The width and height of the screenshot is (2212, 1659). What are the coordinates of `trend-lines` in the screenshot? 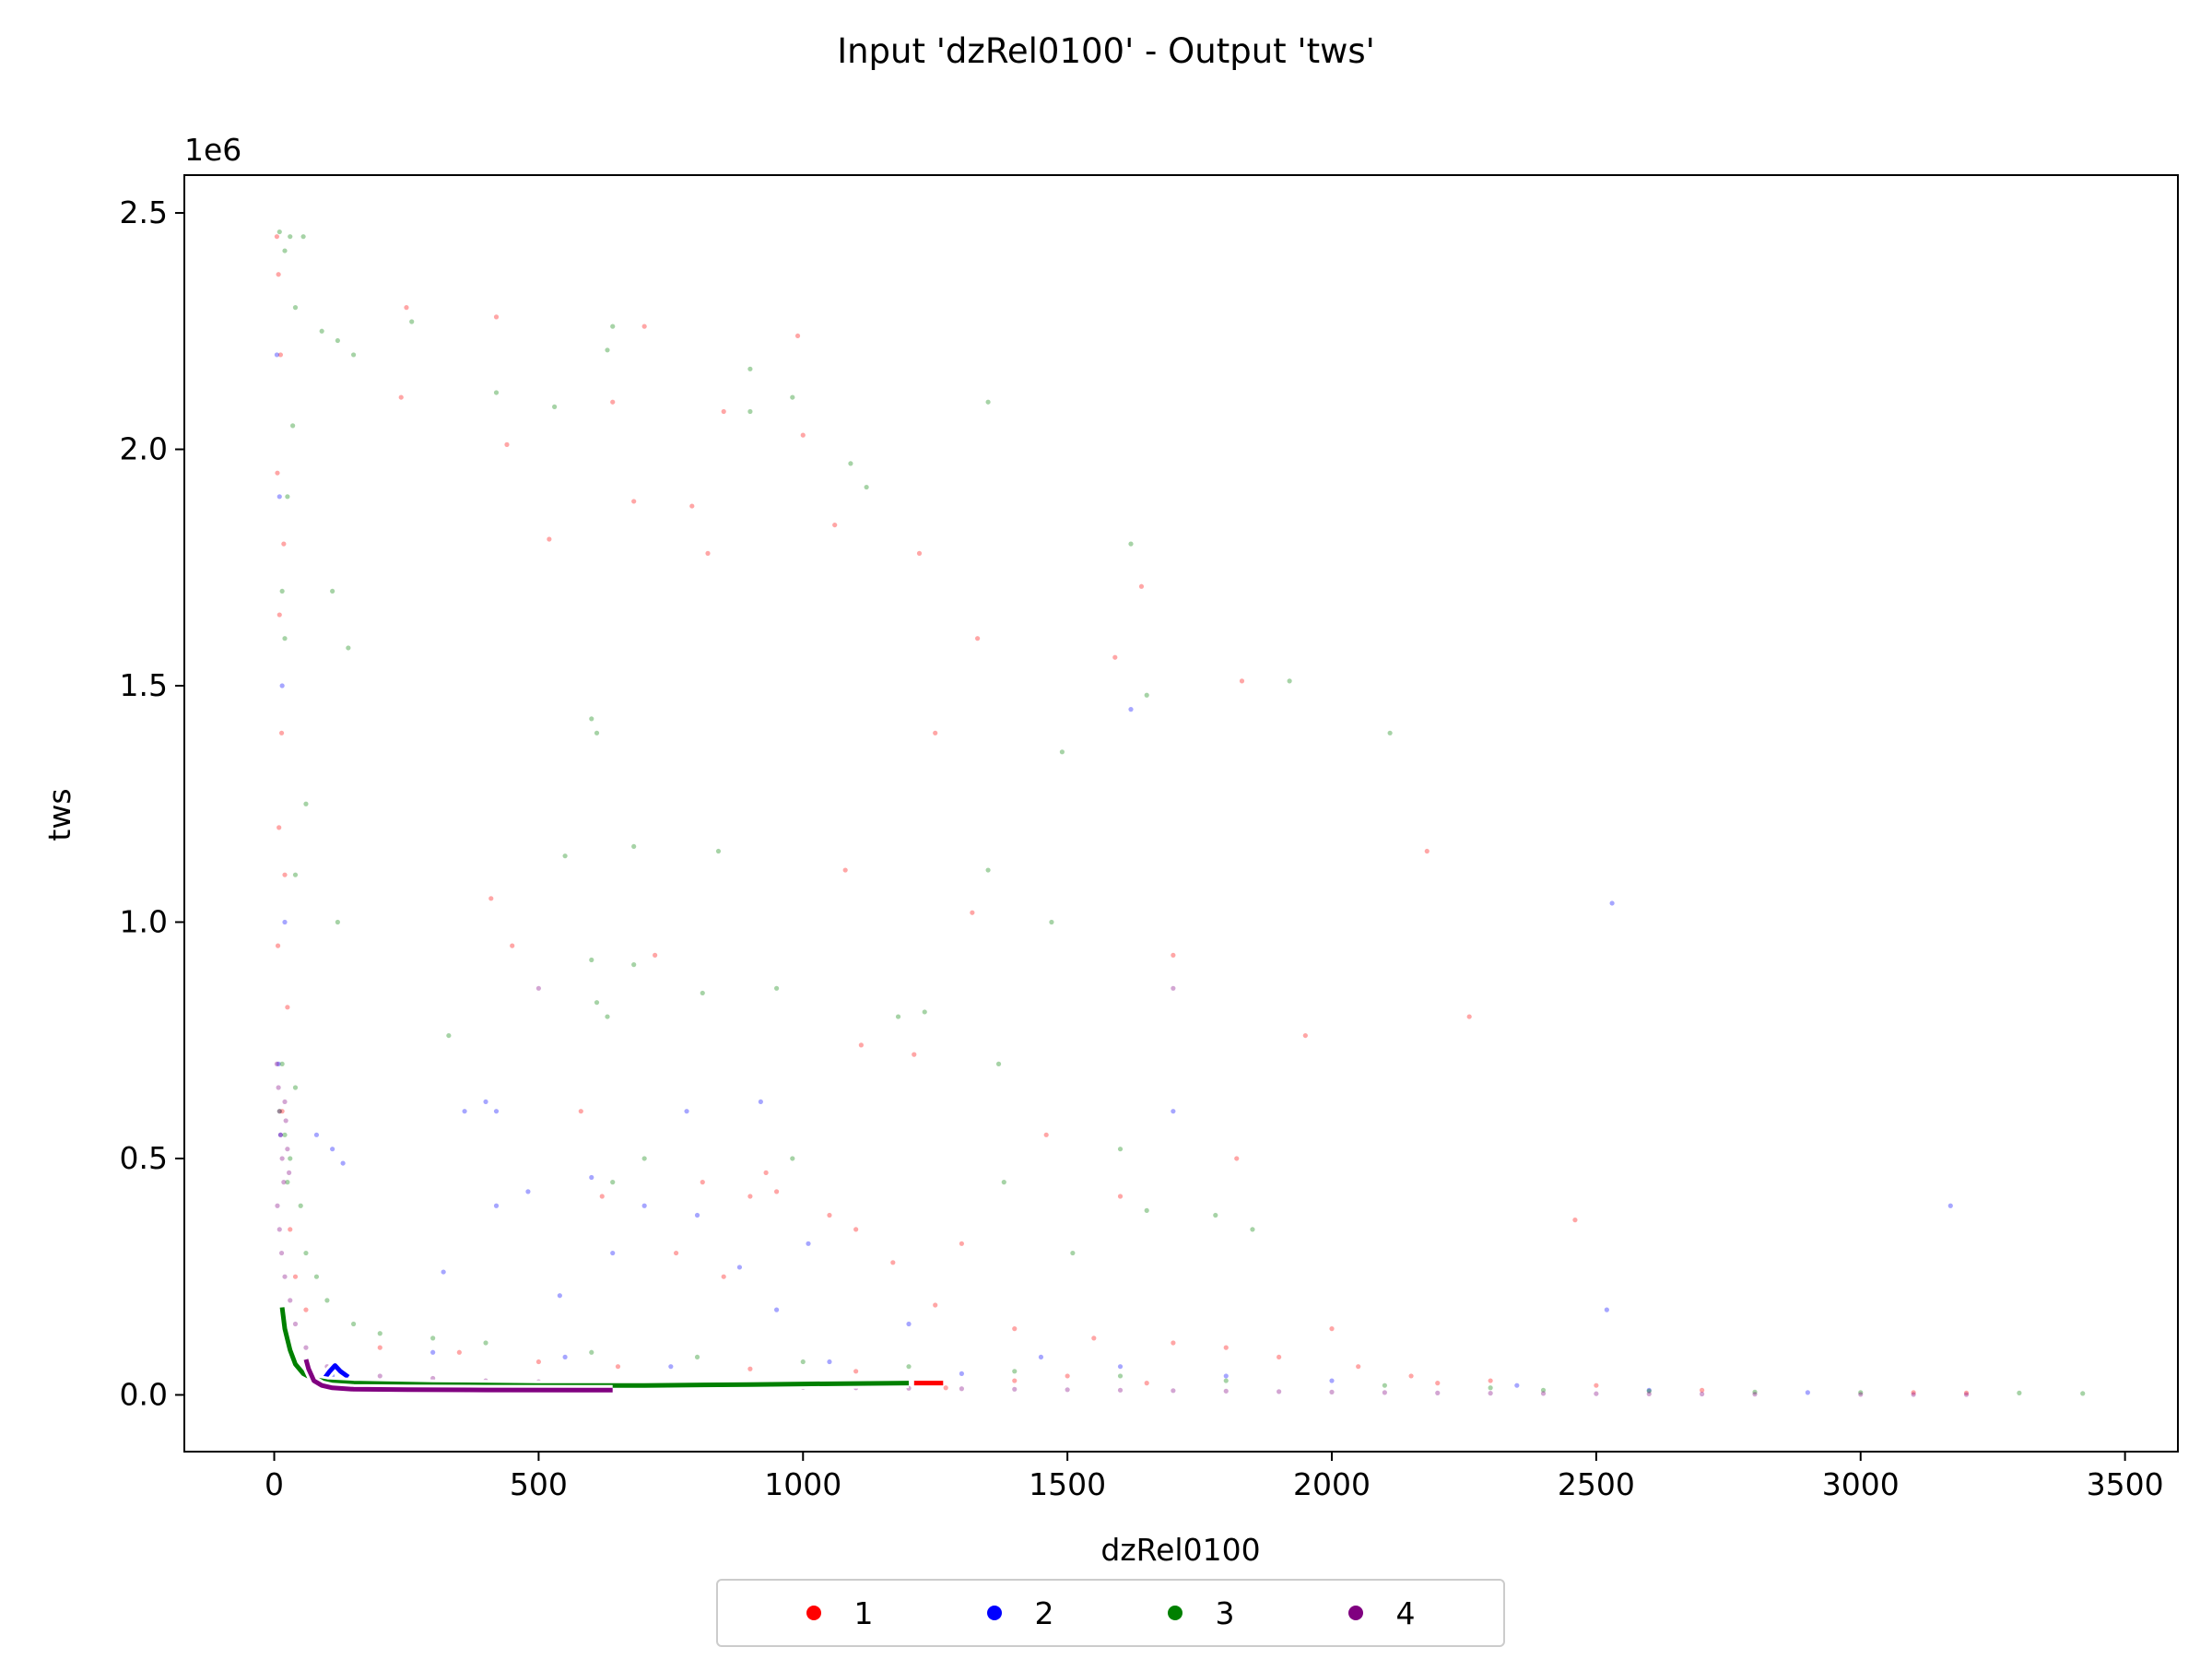 It's located at (610, 1350).